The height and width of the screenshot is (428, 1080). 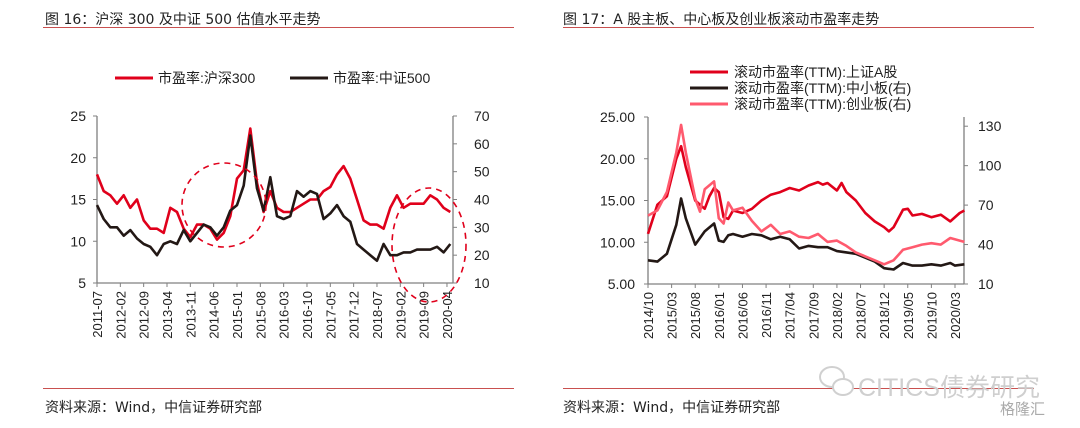 I want to click on x-tick-label: 2016/06, so click(x=742, y=315).